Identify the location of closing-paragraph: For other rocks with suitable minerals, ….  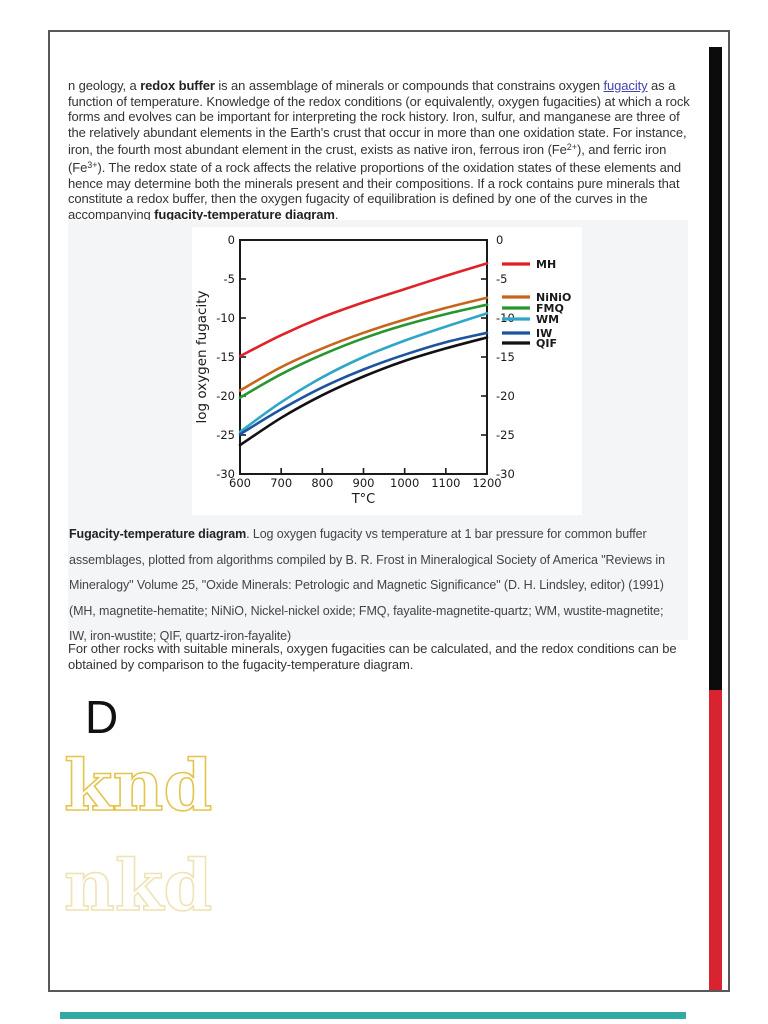
(372, 656).